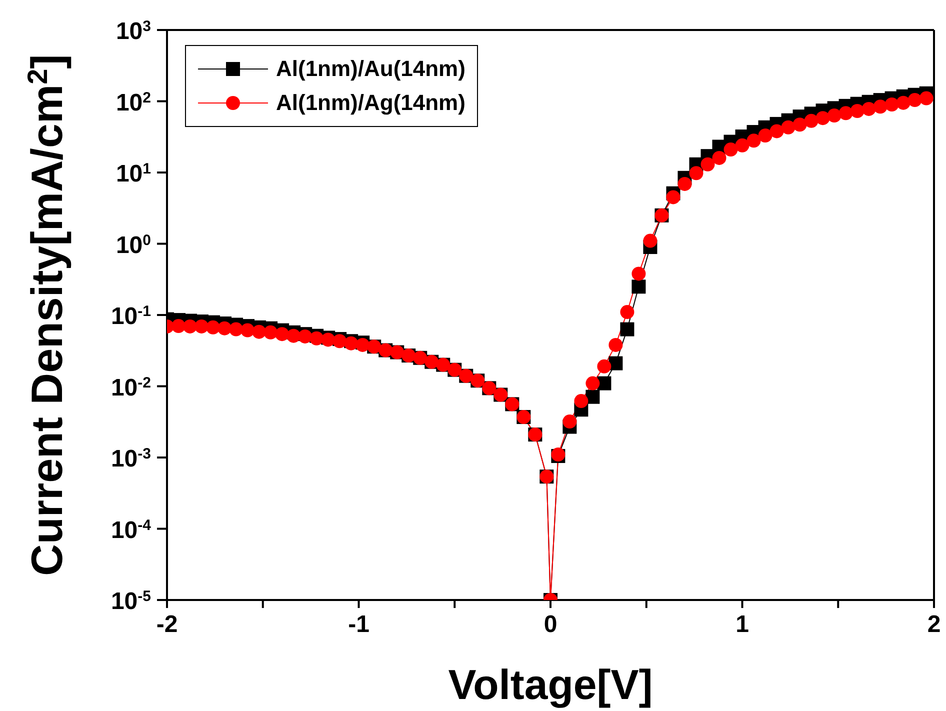  What do you see at coordinates (131, 530) in the screenshot?
I see `y-tick-label: 10$^{-4}$` at bounding box center [131, 530].